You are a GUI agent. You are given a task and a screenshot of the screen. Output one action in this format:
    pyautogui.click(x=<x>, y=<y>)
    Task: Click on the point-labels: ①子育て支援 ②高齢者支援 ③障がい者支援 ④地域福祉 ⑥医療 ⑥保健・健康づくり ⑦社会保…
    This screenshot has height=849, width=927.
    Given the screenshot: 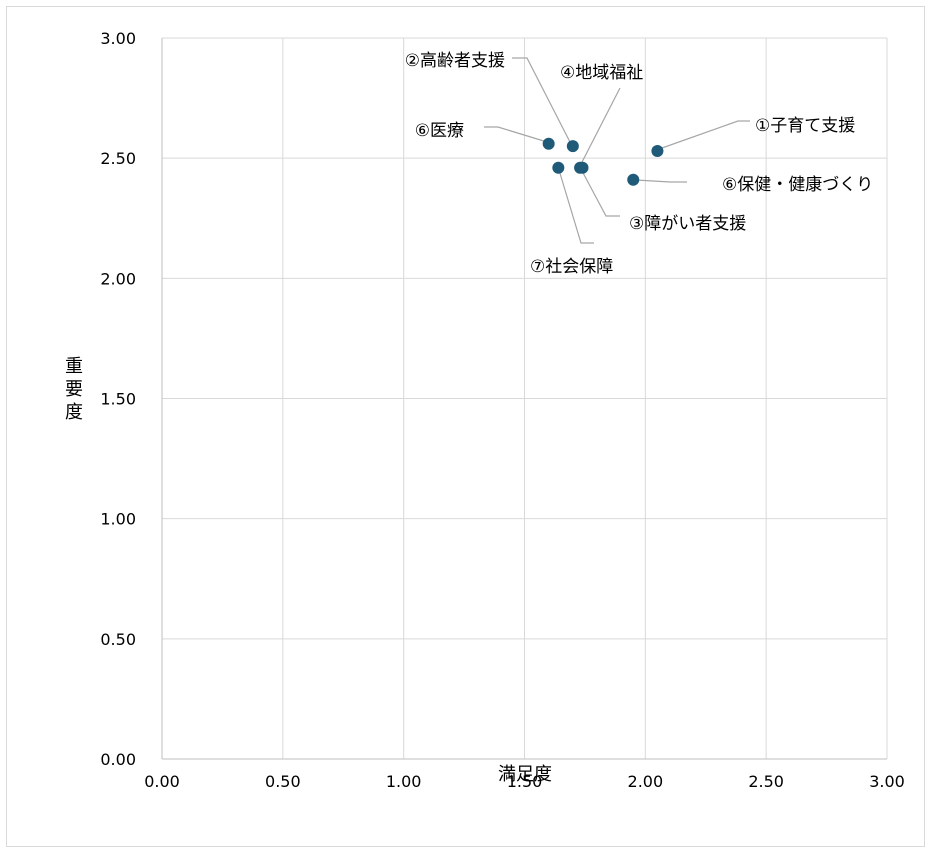 What is the action you would take?
    pyautogui.click(x=639, y=164)
    